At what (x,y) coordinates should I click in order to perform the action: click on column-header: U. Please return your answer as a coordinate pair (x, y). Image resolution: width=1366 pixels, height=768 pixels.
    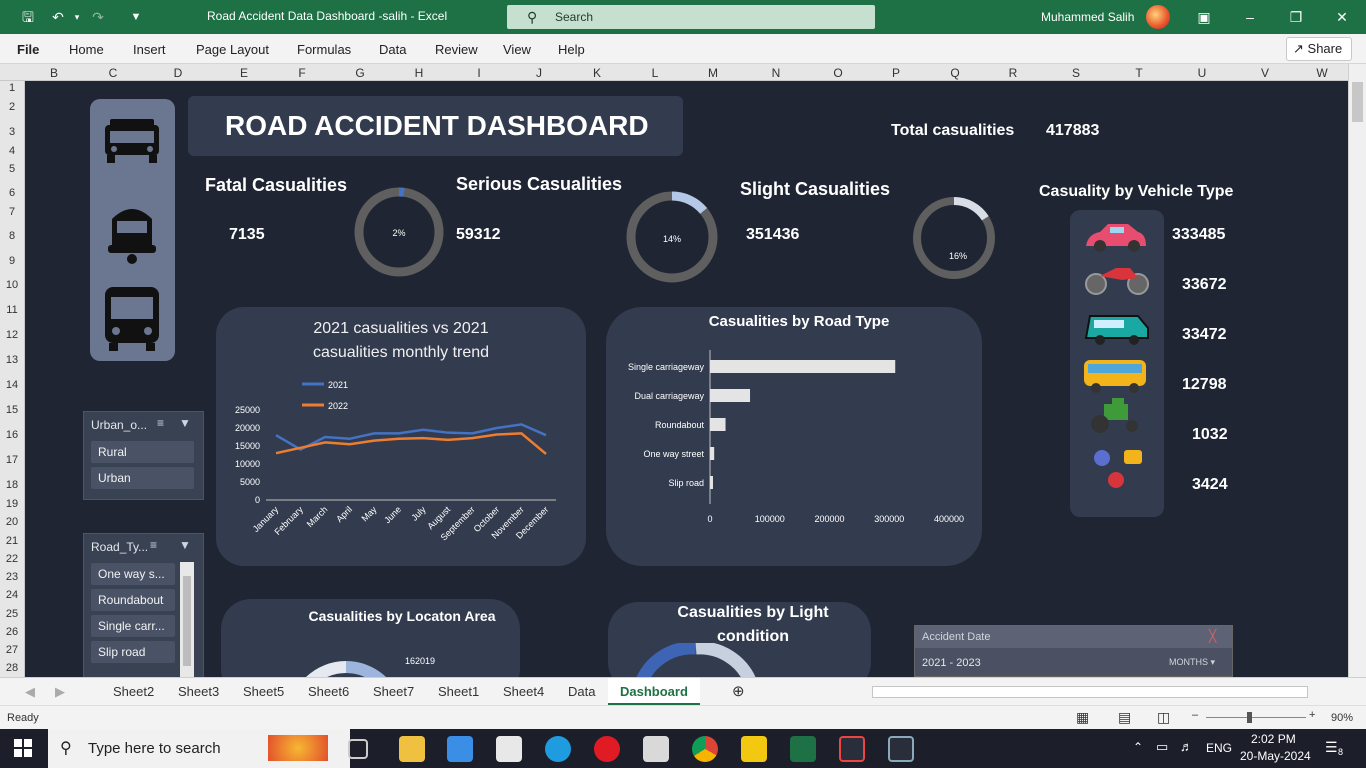
    Looking at the image, I should click on (1202, 73).